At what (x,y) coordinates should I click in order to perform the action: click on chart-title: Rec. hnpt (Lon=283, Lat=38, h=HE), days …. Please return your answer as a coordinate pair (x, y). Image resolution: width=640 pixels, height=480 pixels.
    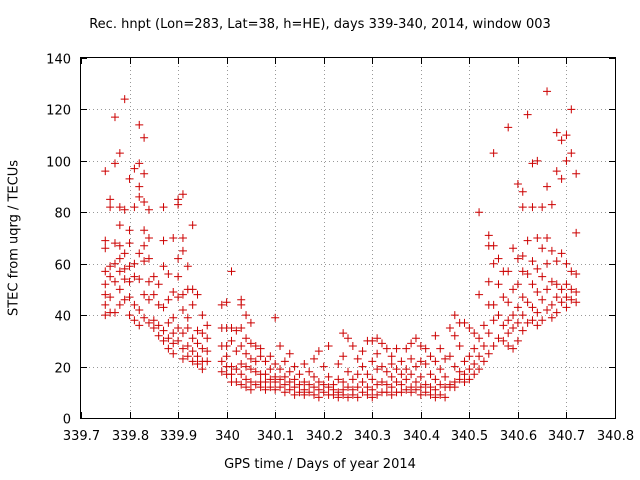
    Looking at the image, I should click on (320, 24).